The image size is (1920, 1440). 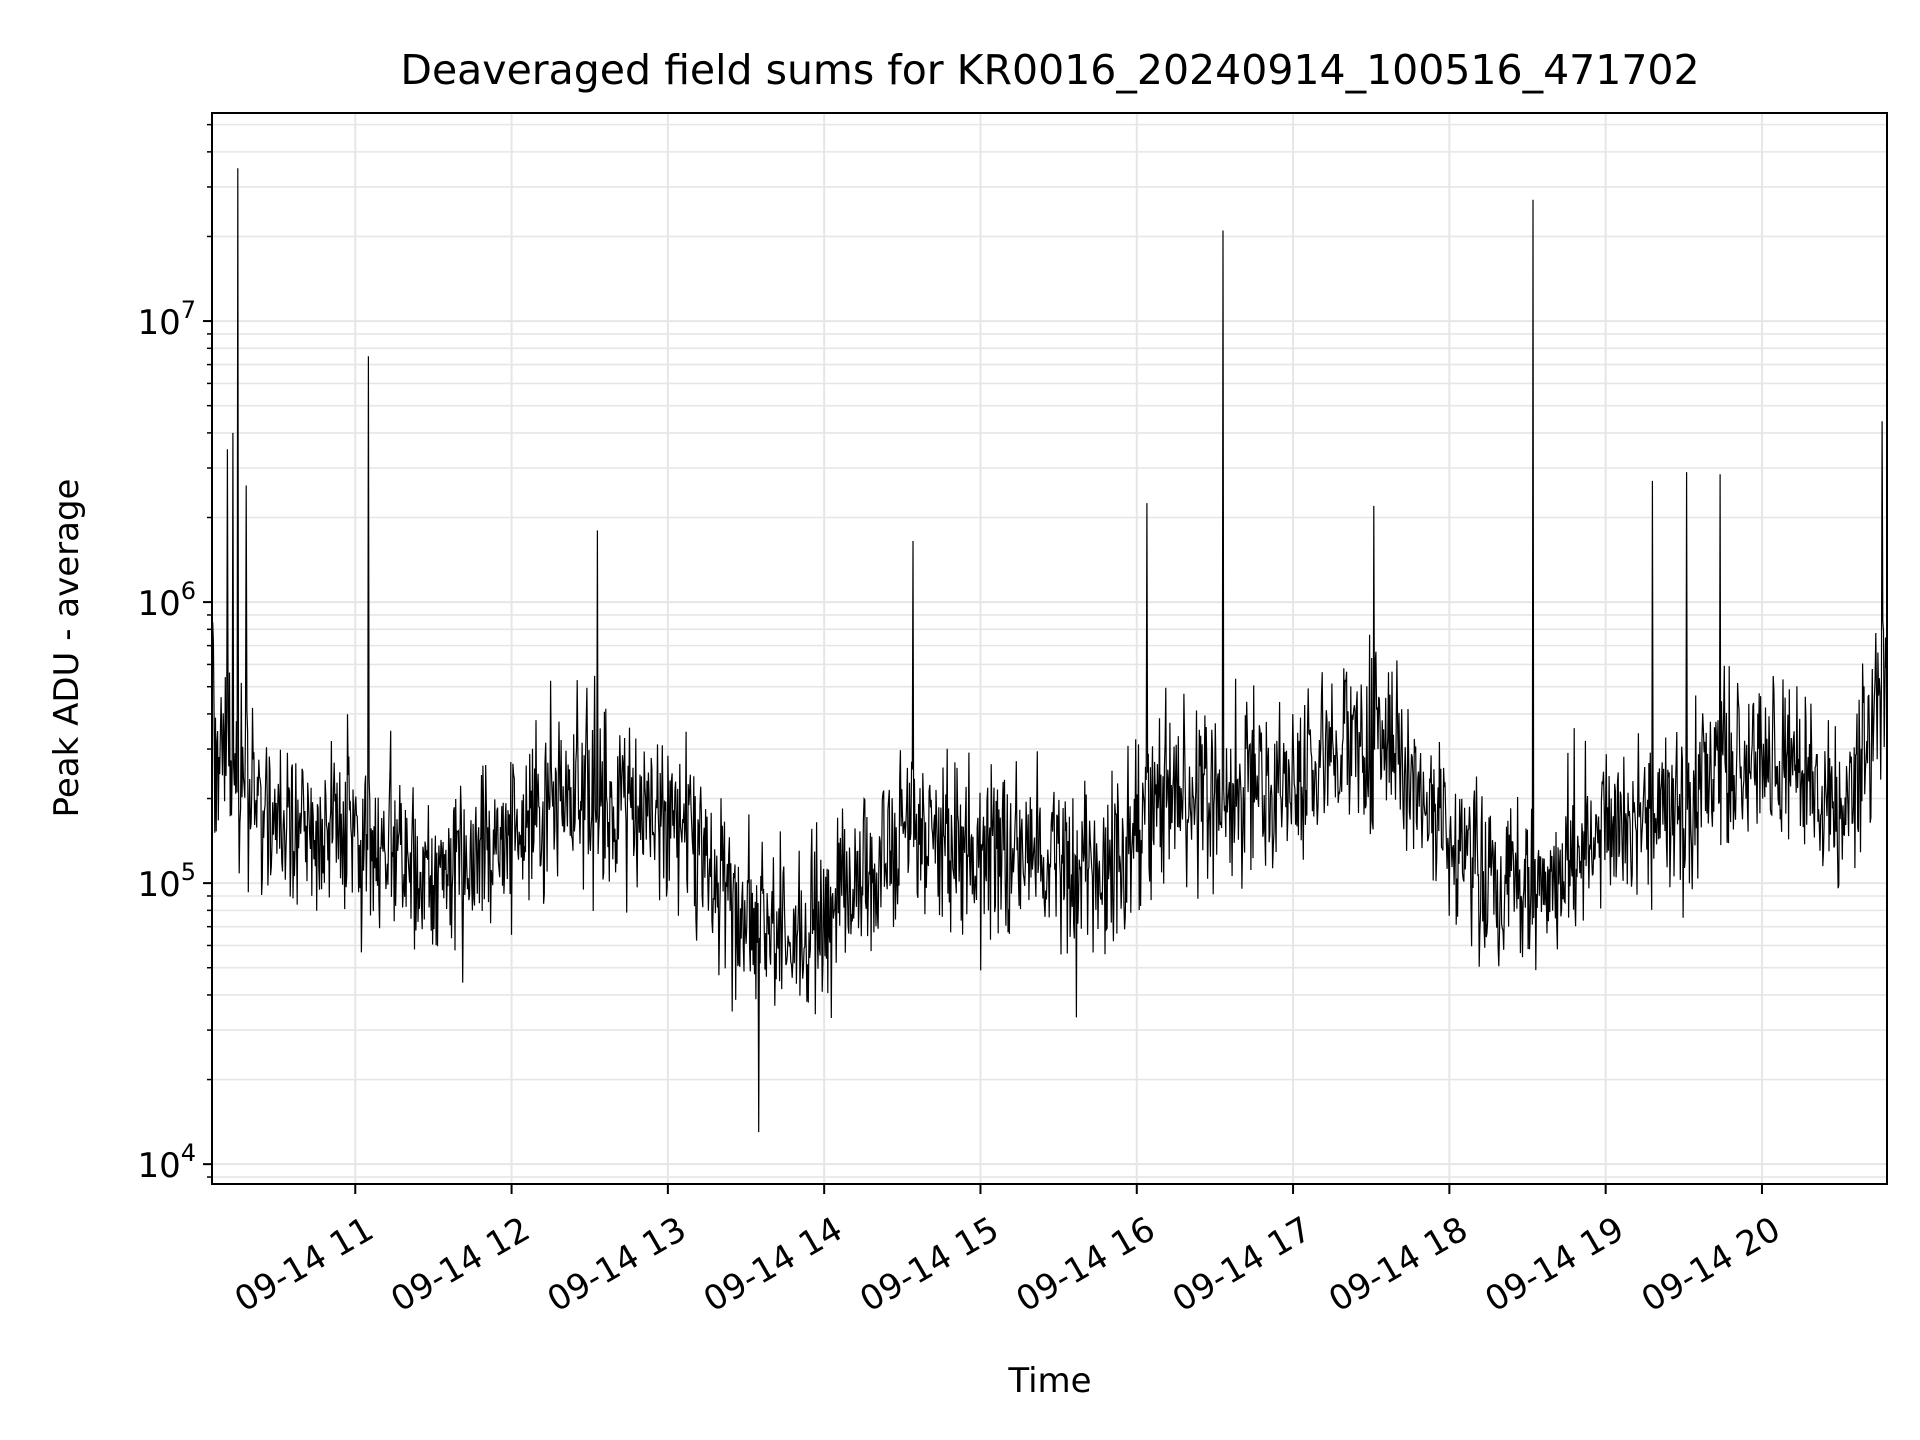 I want to click on x-tick-label: 09-14 13, so click(x=617, y=1264).